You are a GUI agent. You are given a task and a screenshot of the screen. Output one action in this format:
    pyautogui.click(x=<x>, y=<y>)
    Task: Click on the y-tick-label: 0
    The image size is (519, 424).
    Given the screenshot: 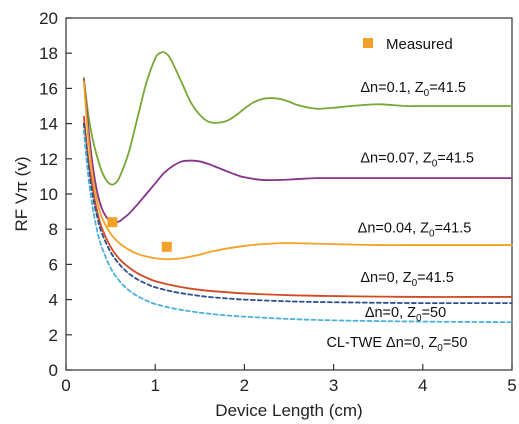 What is the action you would take?
    pyautogui.click(x=53, y=370)
    